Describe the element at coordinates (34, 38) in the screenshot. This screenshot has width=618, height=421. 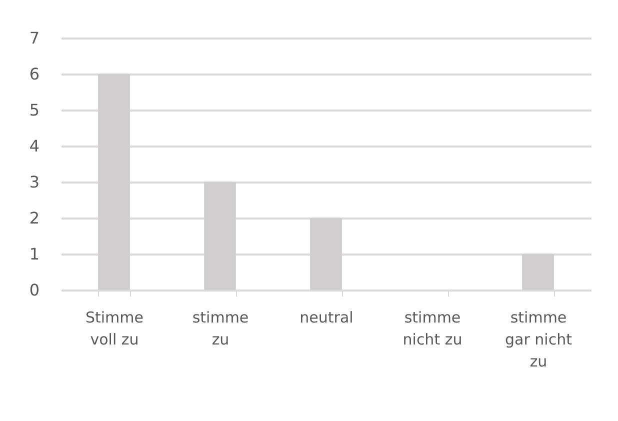
I see `y-tick-label: 7` at that location.